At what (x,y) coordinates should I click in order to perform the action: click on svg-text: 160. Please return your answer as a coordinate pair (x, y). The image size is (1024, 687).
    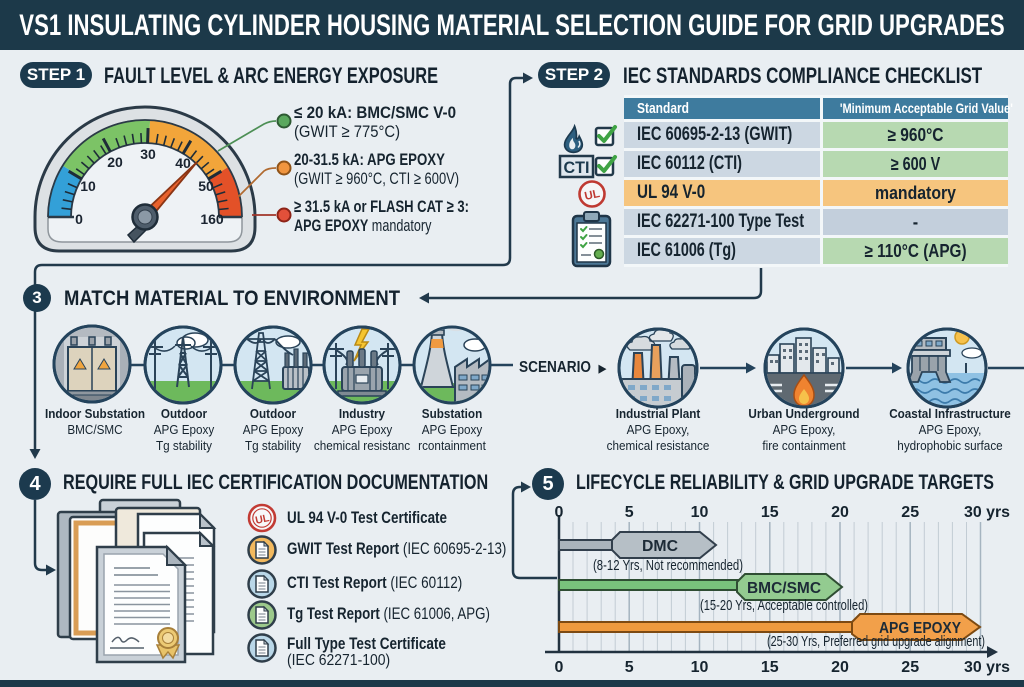
    Looking at the image, I should click on (212, 219).